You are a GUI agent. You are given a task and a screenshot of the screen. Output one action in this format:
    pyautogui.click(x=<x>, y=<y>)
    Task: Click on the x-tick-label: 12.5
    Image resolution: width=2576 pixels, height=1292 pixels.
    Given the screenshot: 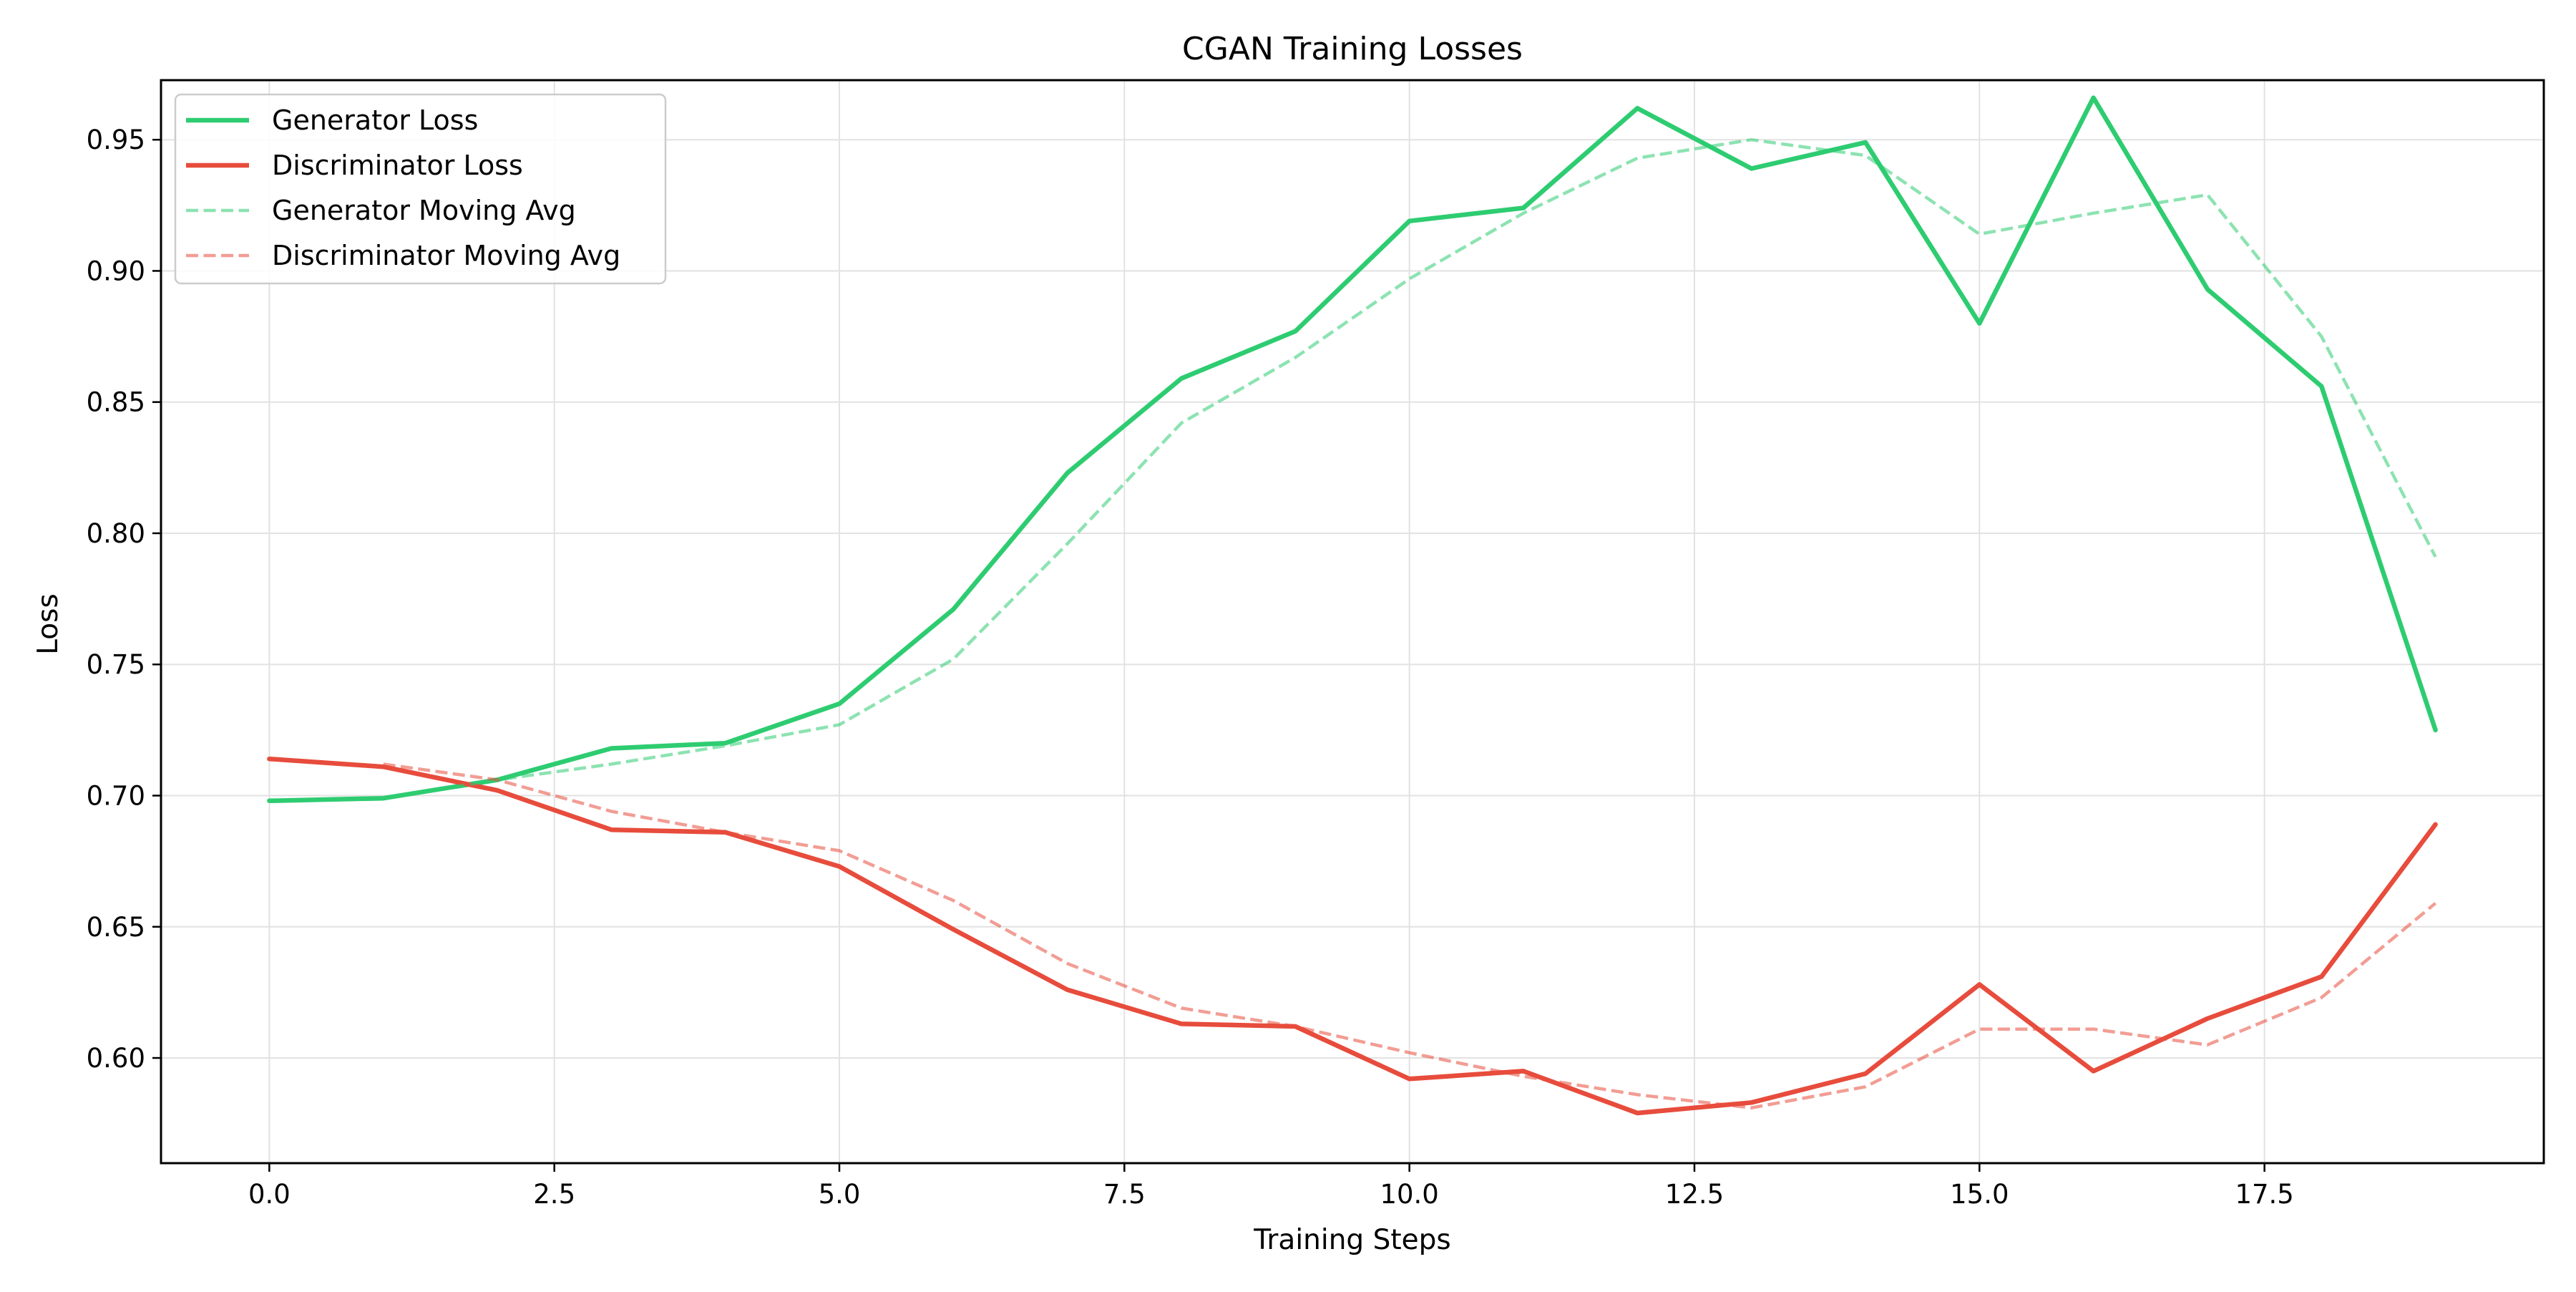 What is the action you would take?
    pyautogui.click(x=1694, y=1194)
    